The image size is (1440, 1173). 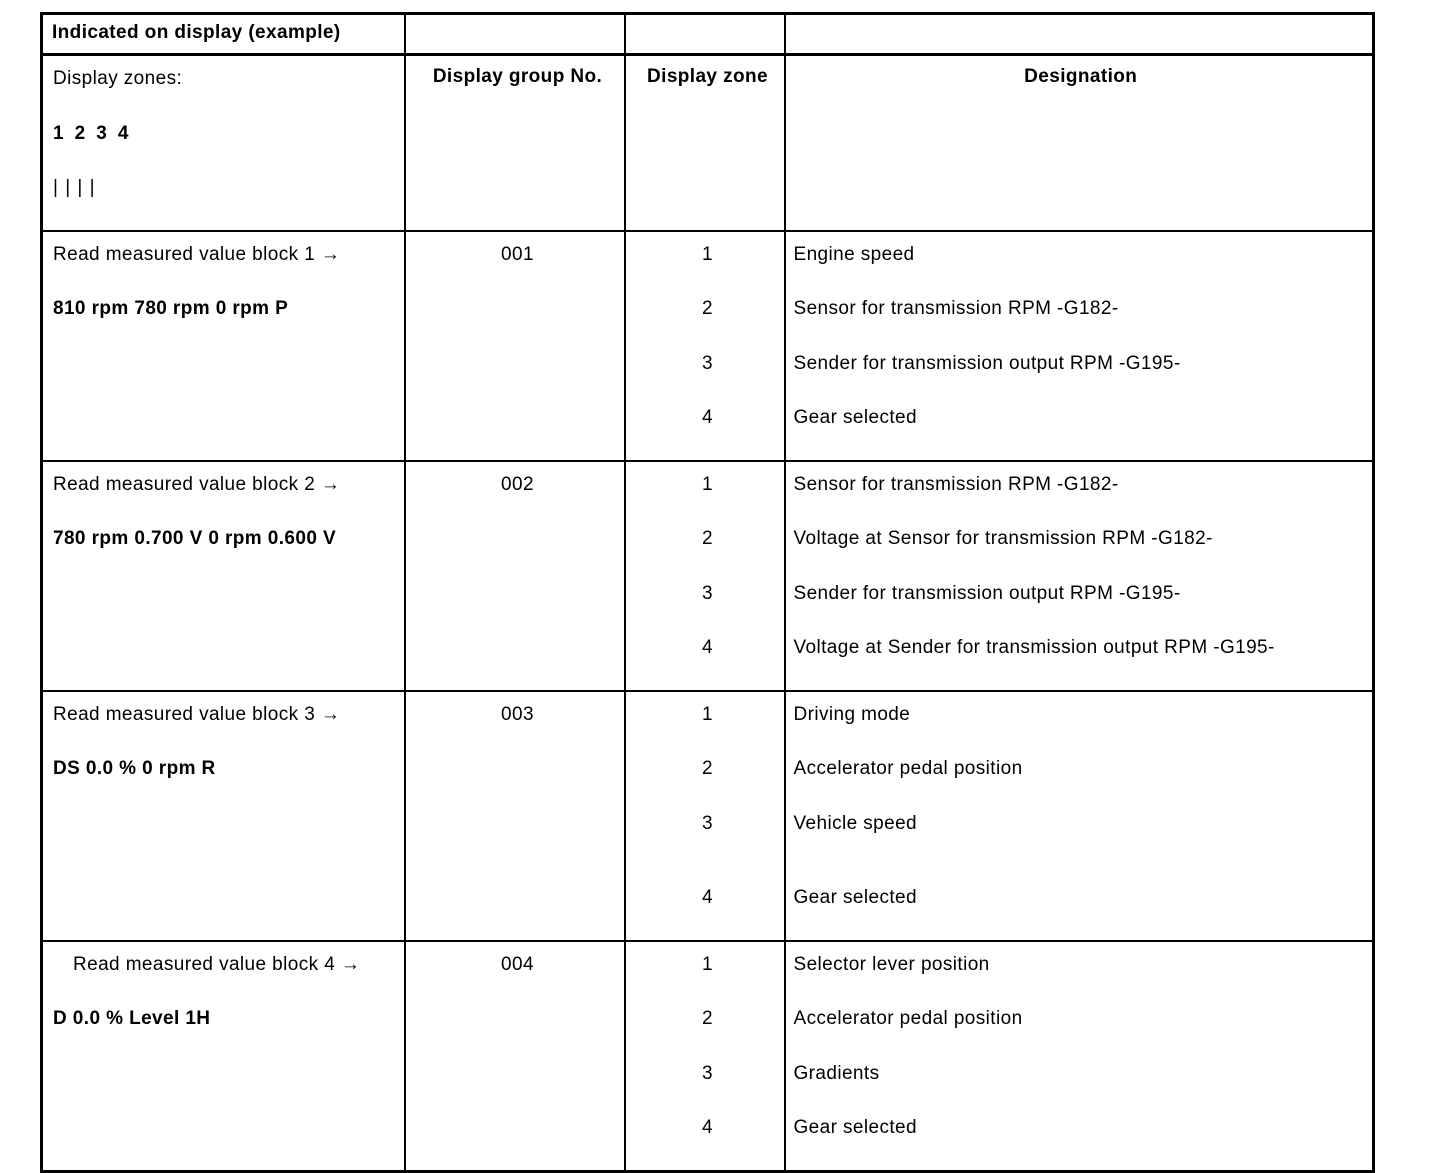 I want to click on block-1-group-no-cell: 001, so click(x=514, y=345).